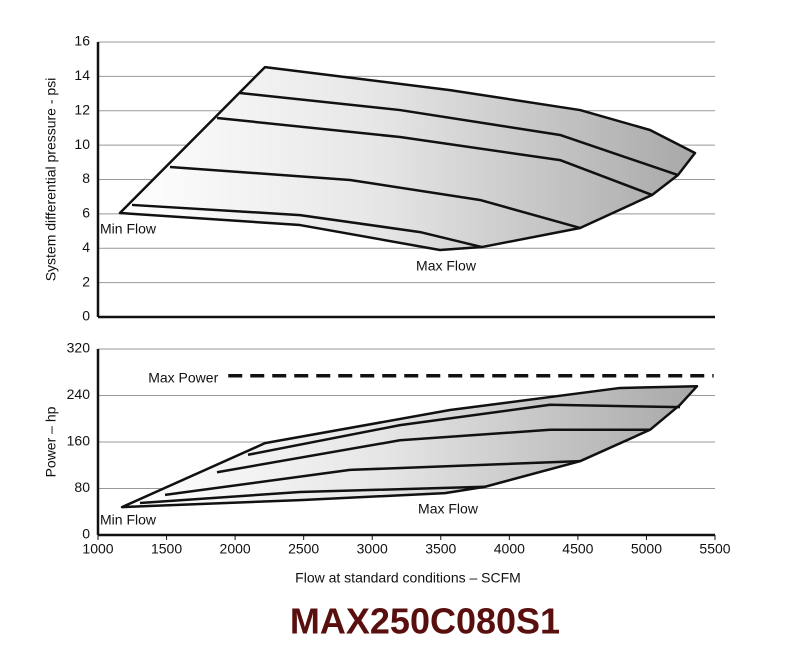 The width and height of the screenshot is (800, 660). Describe the element at coordinates (183, 377) in the screenshot. I see `max-power-label: Max Power` at that location.